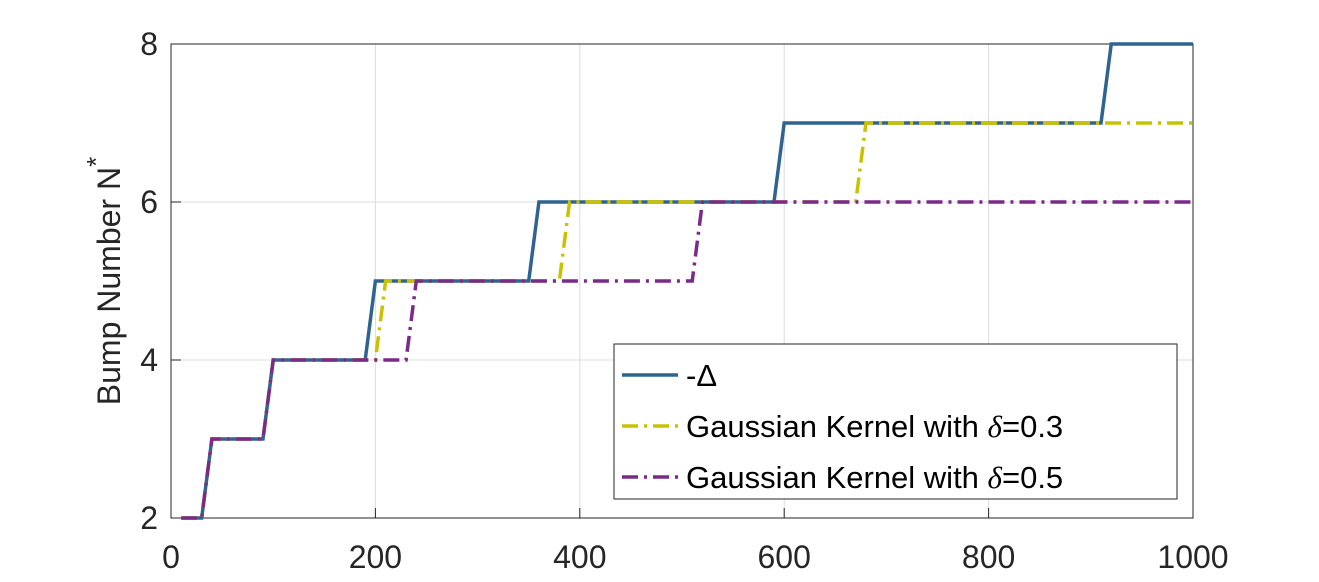 The height and width of the screenshot is (582, 1319). I want to click on x-tick-label: 0, so click(171, 557).